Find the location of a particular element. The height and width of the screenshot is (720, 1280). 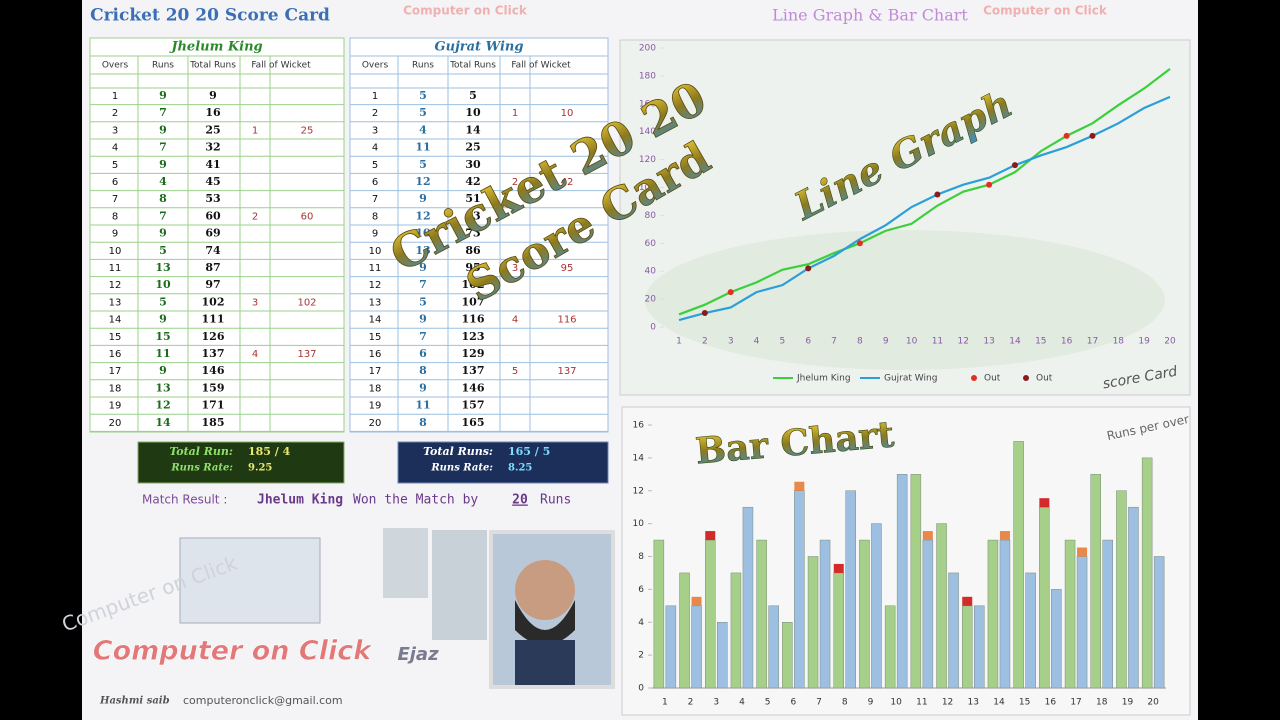

table-cell: 3 is located at coordinates (255, 302).